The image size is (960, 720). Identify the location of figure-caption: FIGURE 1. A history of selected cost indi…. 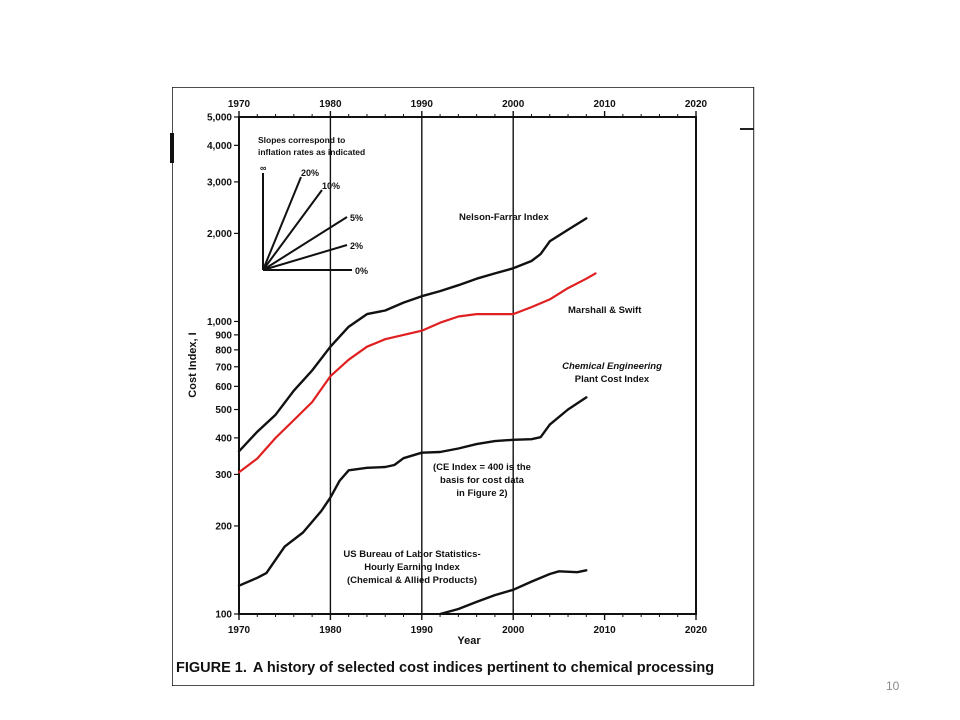
(456, 668).